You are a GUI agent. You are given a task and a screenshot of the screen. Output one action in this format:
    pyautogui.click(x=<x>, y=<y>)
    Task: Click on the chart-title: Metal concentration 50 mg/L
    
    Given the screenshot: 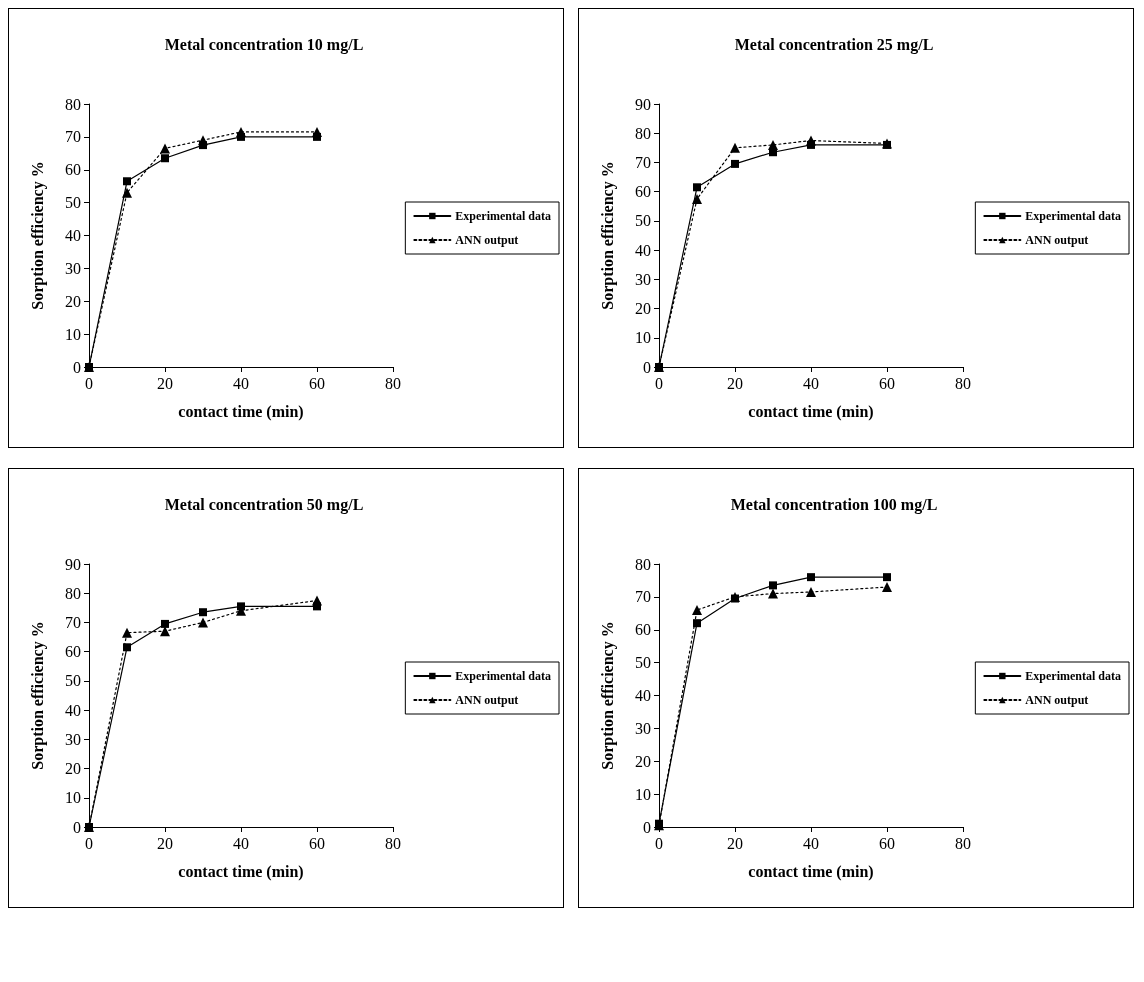 What is the action you would take?
    pyautogui.click(x=264, y=504)
    